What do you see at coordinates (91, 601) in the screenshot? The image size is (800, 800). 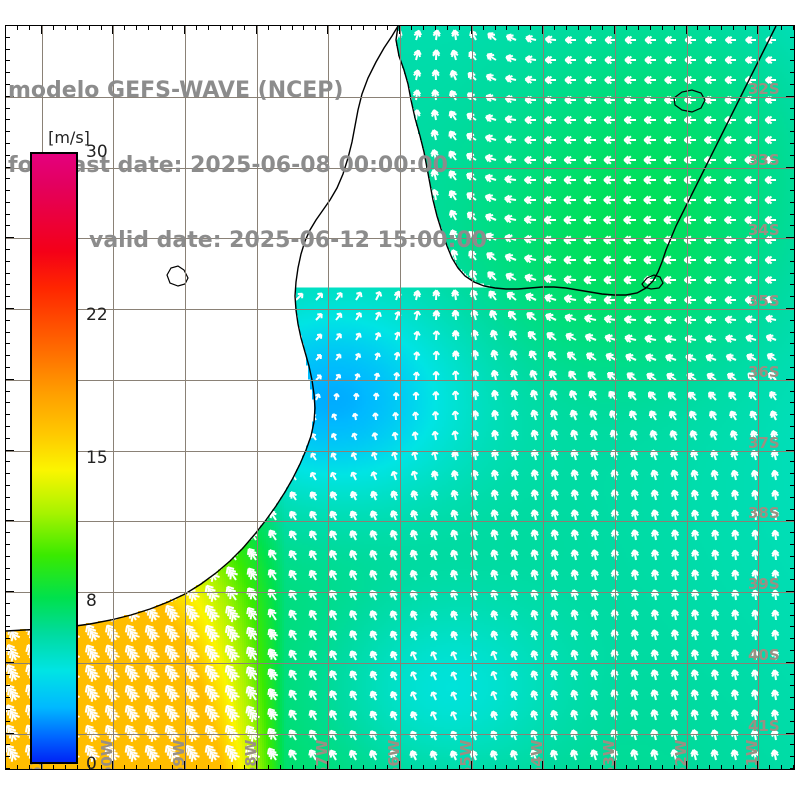 I see `colorbar-tick-label: 8` at bounding box center [91, 601].